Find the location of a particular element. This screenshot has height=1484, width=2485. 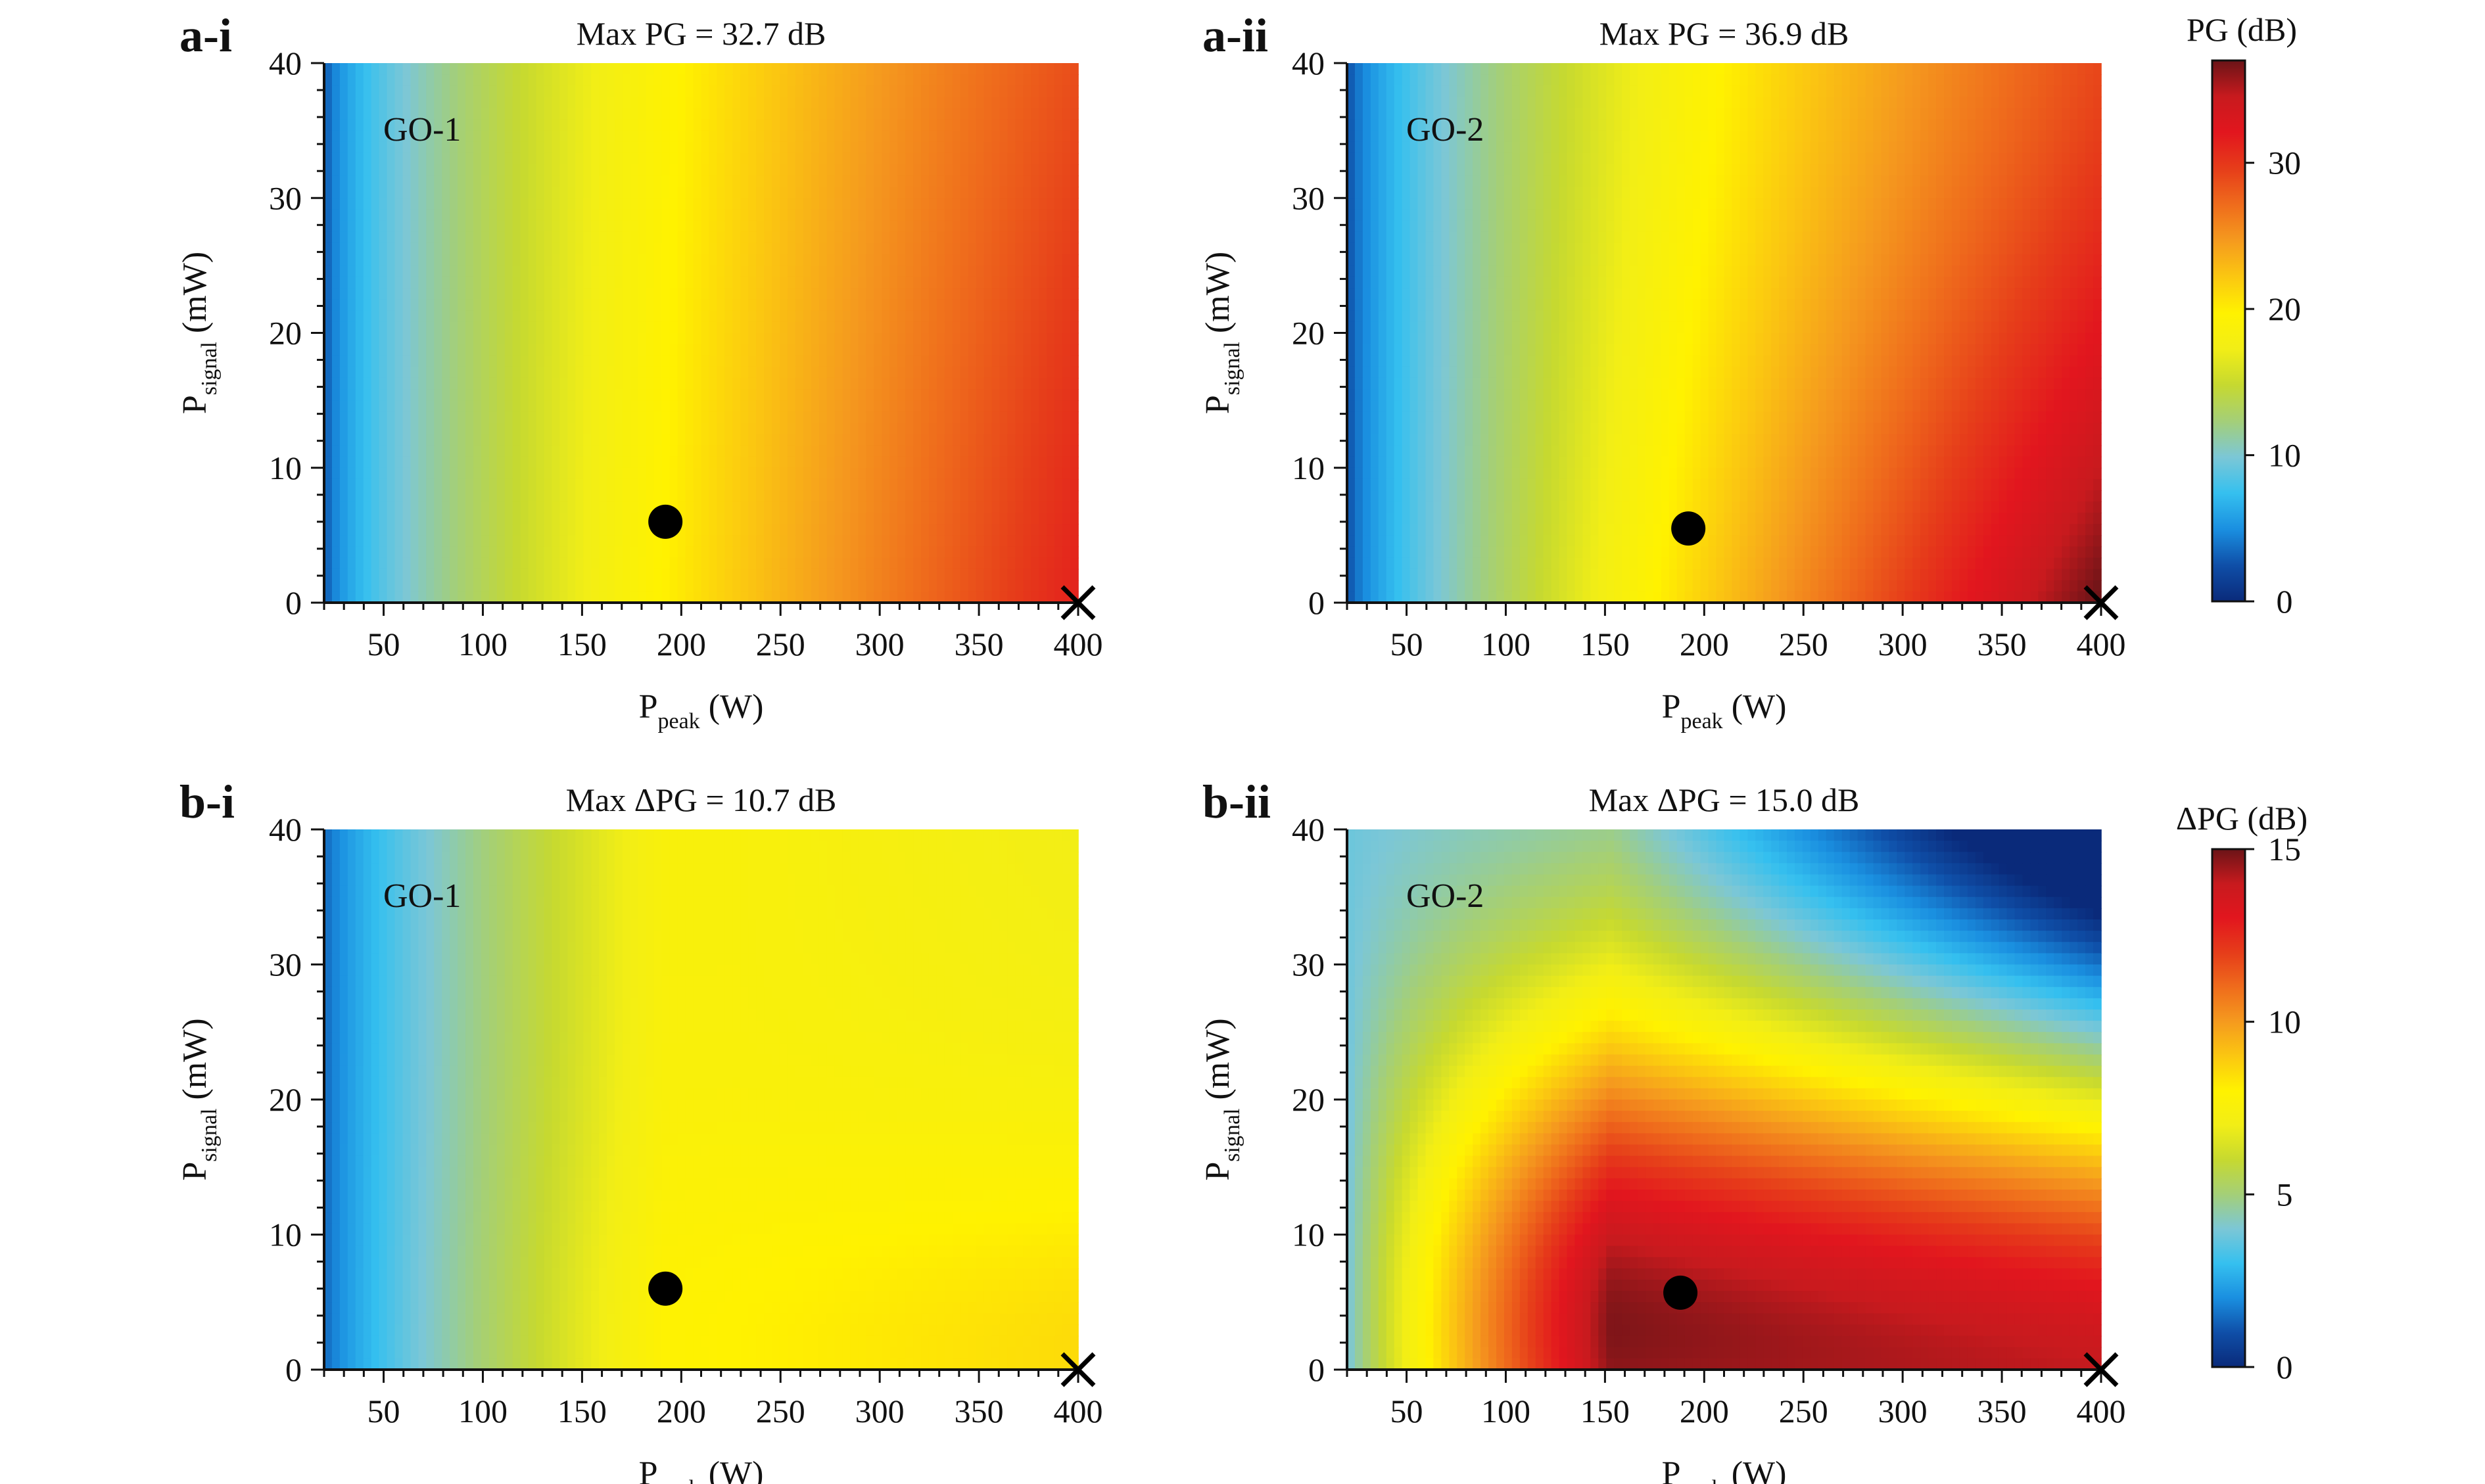

y-tick-label: 30 is located at coordinates (285, 197).